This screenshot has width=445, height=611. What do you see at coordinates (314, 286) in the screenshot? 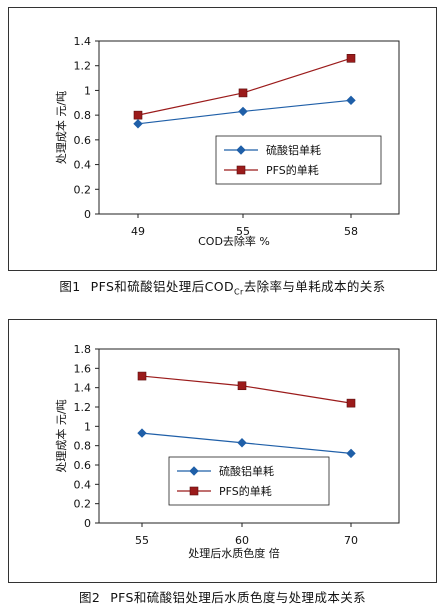
I see `figure-1-caption-rest: 去除率与单耗成本的关系` at bounding box center [314, 286].